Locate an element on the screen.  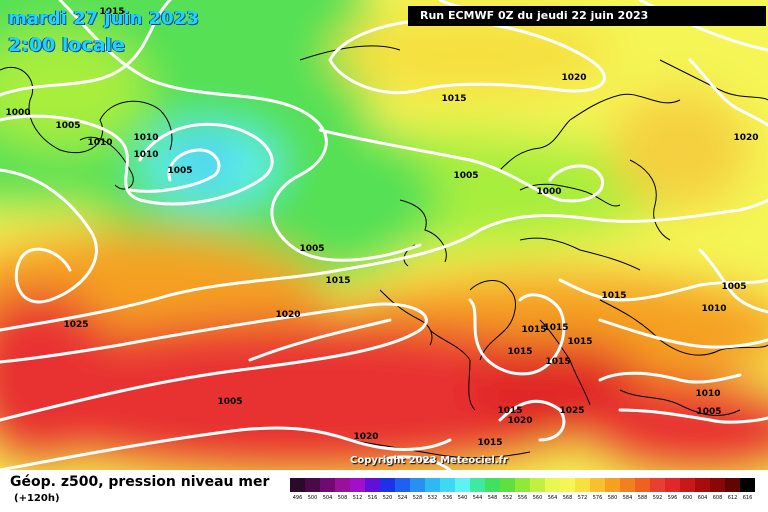
legend-tick-label: 564 is located at coordinates (552, 498).